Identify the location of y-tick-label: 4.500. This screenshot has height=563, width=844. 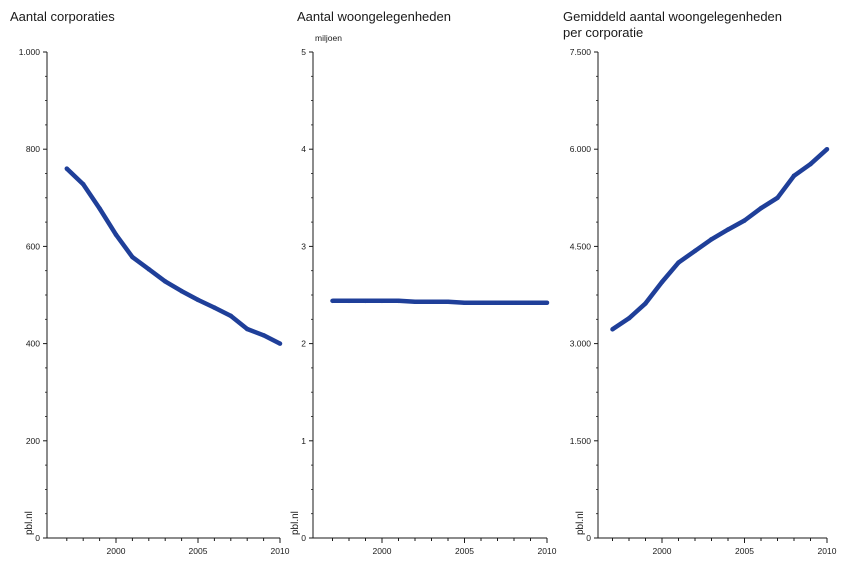
(581, 246).